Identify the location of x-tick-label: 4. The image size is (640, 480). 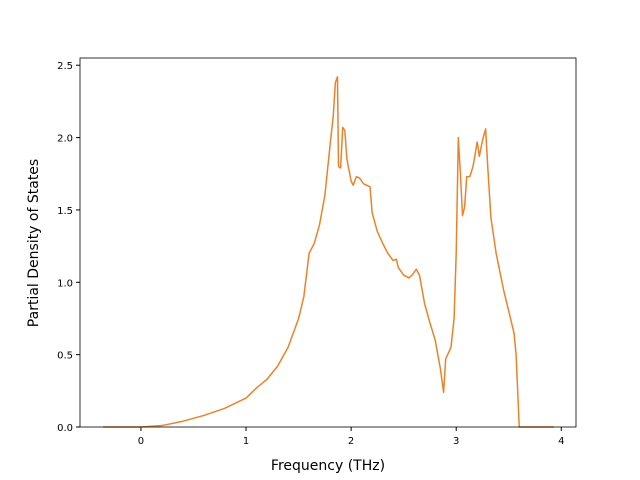
(561, 441).